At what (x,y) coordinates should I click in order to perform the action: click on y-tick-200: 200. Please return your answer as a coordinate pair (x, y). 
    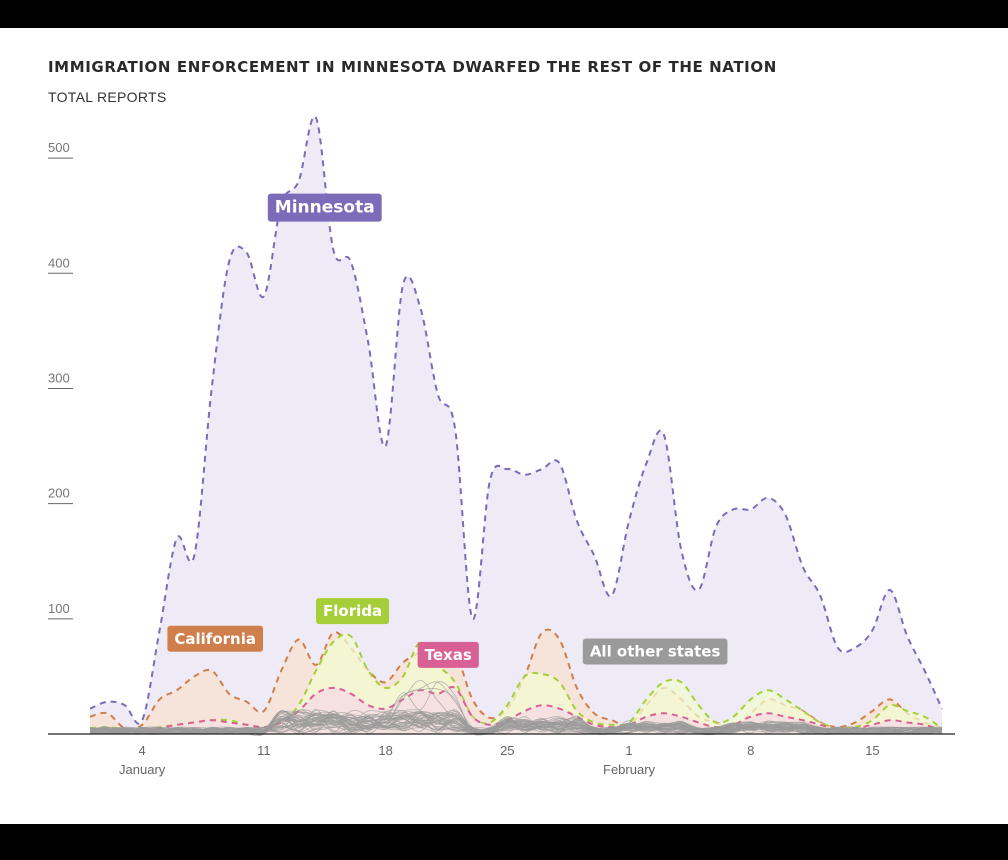
    Looking at the image, I should click on (60, 495).